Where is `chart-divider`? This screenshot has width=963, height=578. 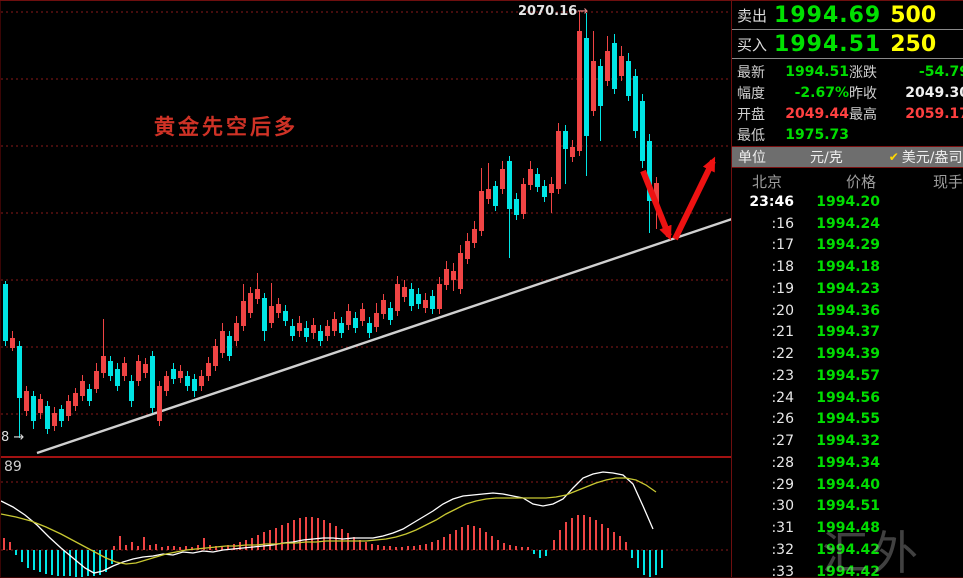
chart-divider is located at coordinates (366, 457).